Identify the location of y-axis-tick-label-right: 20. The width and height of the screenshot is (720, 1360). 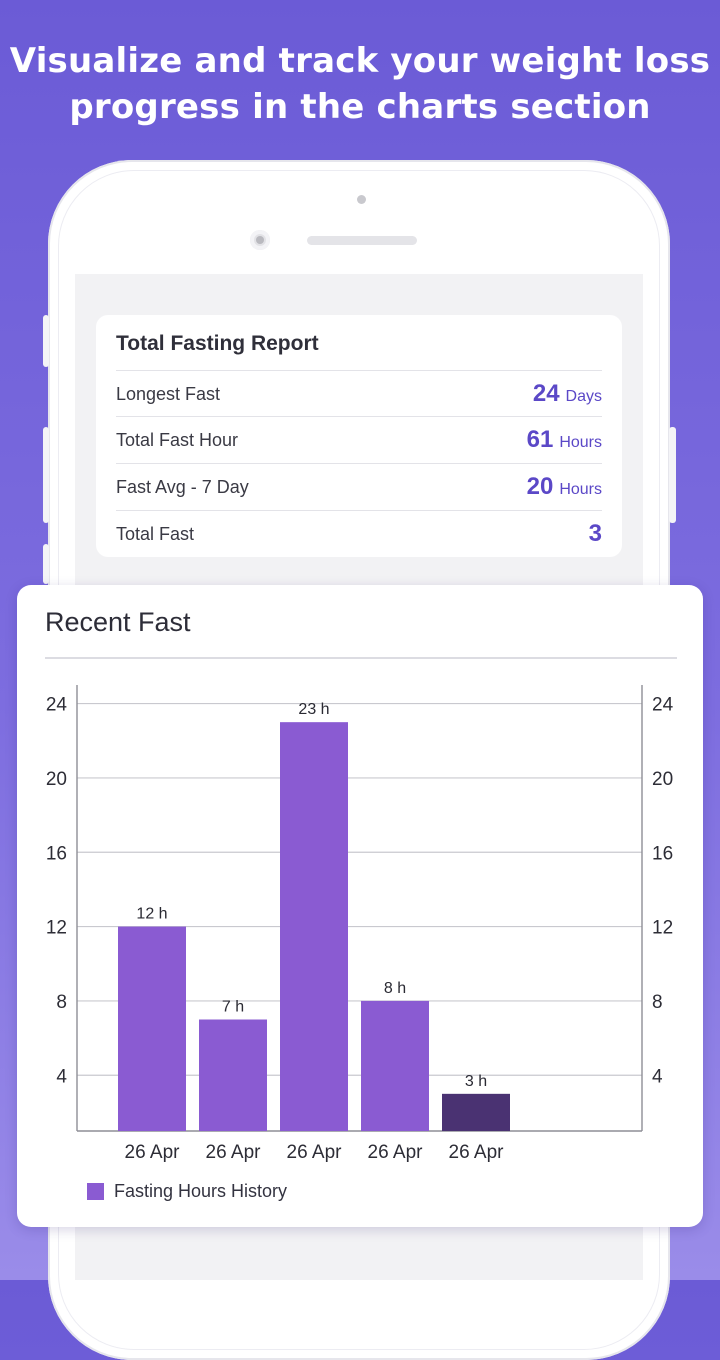
(662, 779).